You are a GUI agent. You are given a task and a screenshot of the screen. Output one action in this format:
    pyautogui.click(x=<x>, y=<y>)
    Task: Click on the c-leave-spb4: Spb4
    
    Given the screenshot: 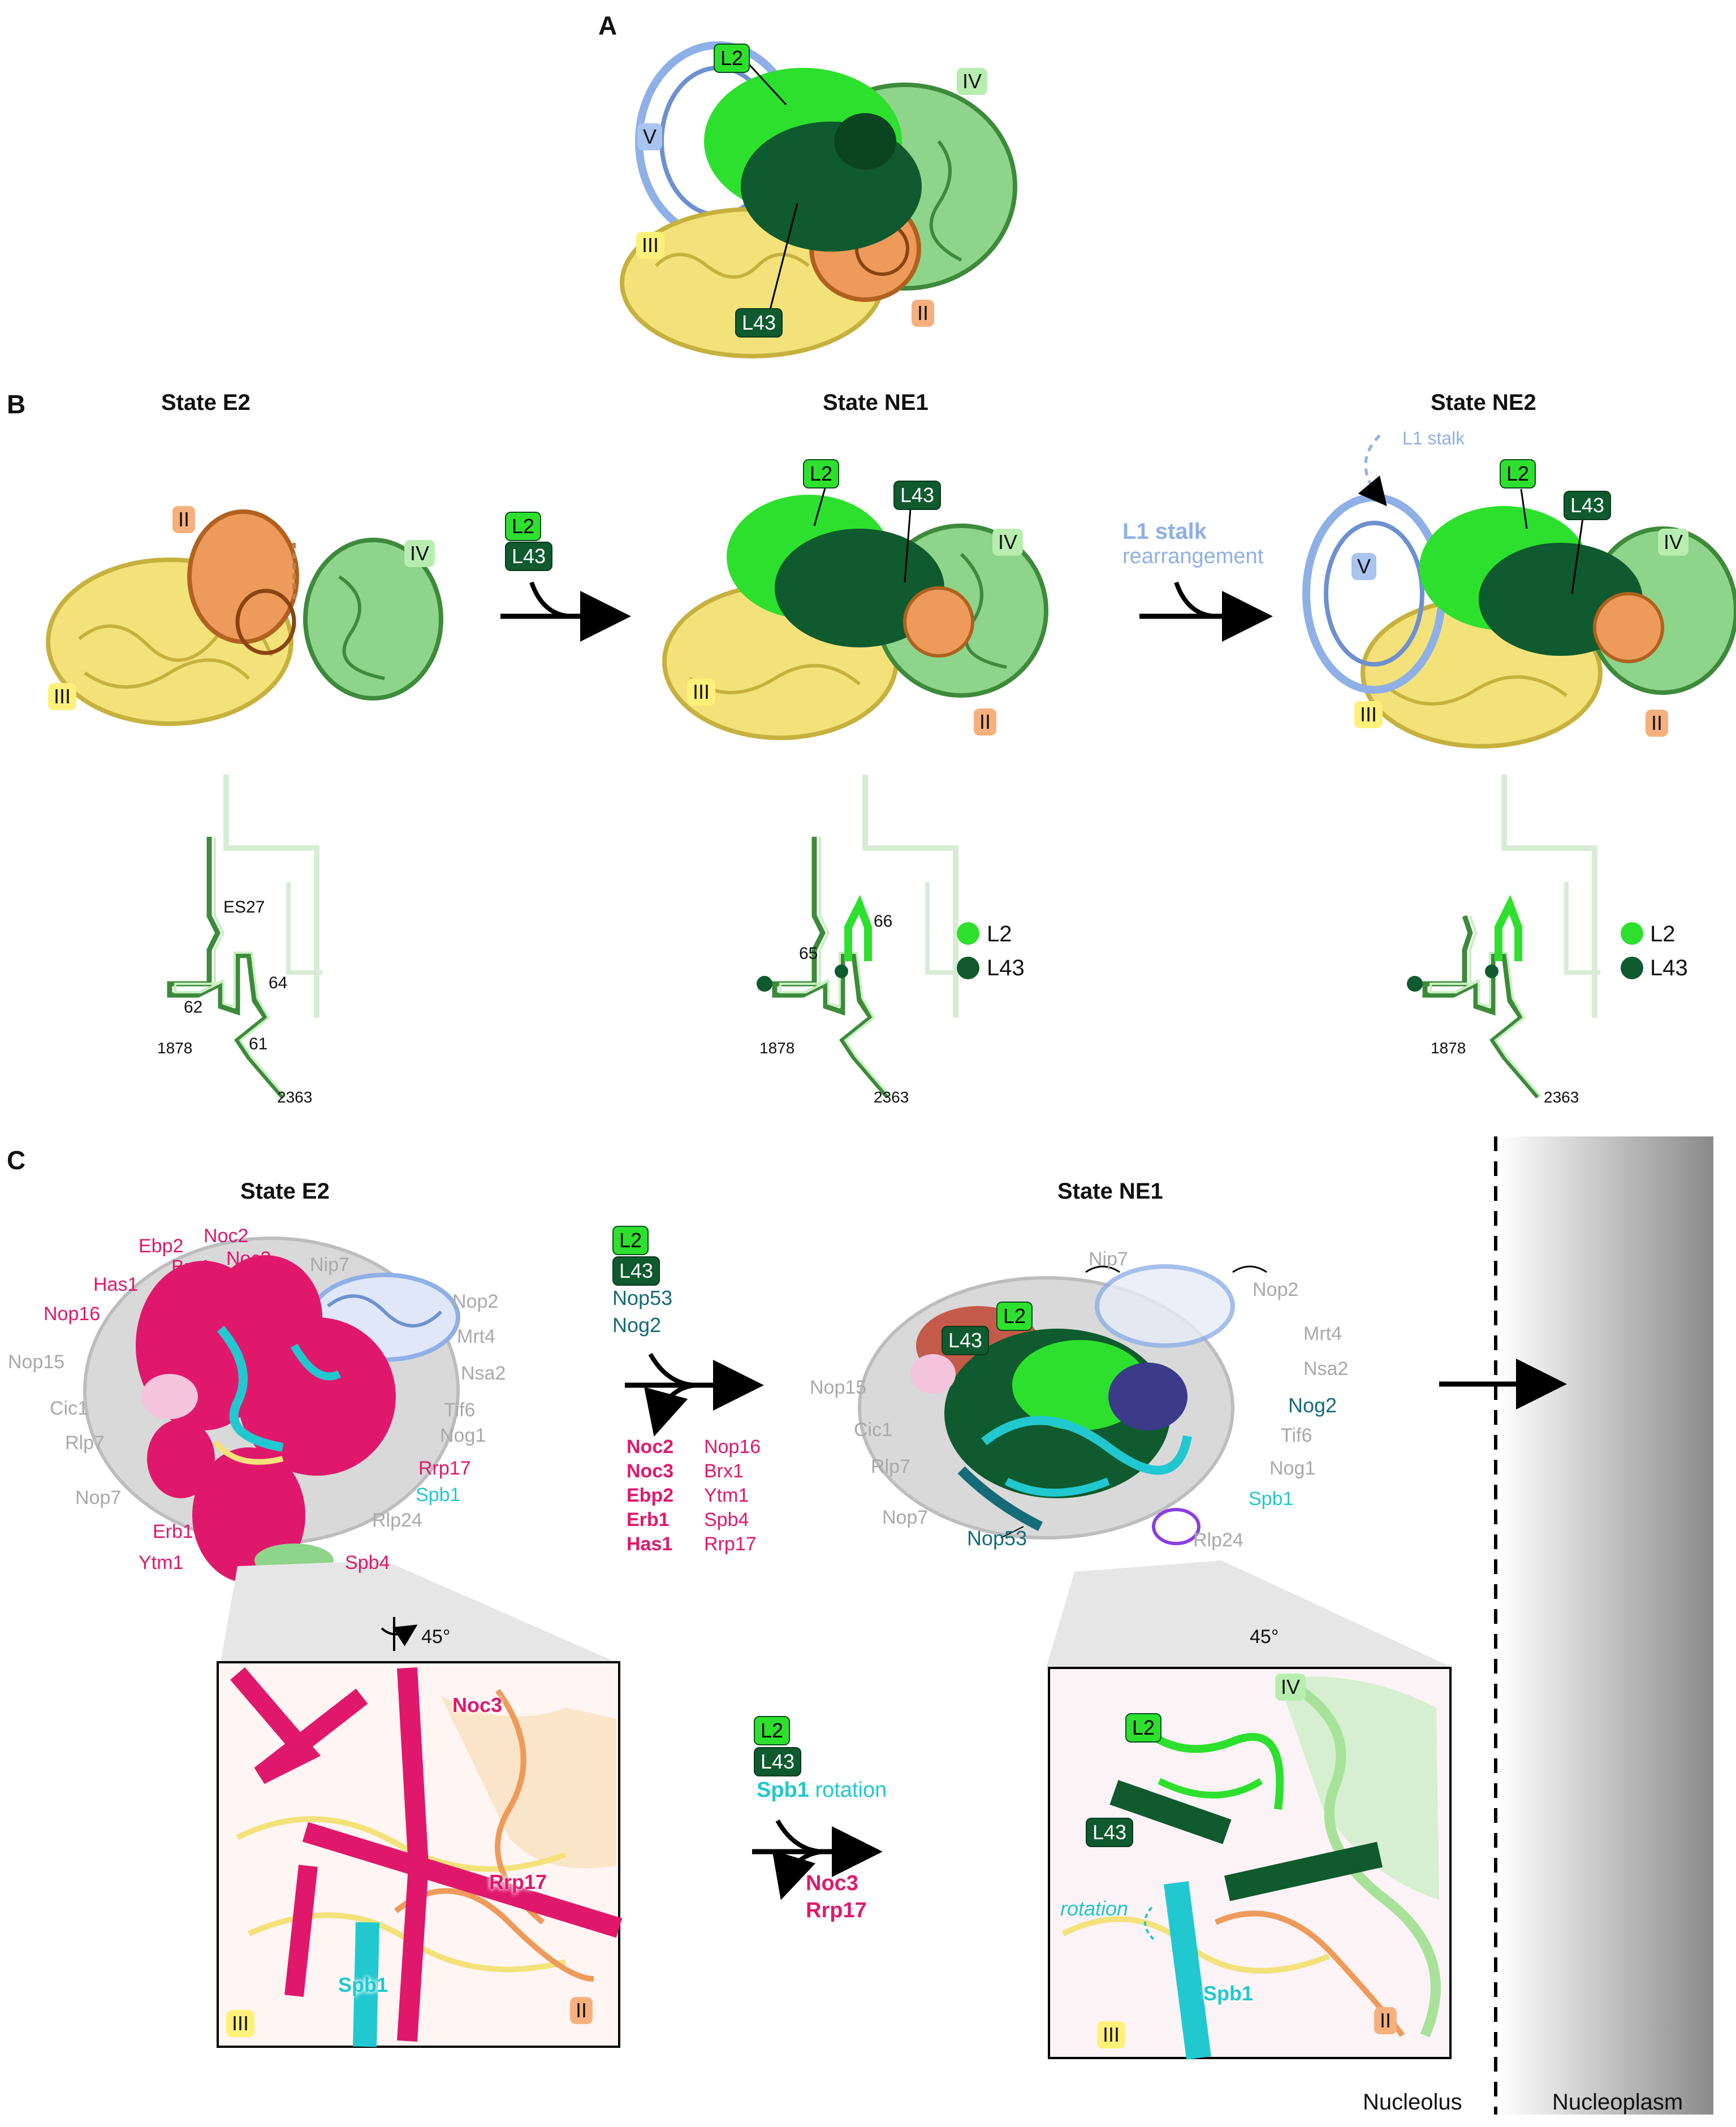 What is the action you would take?
    pyautogui.click(x=726, y=1520)
    